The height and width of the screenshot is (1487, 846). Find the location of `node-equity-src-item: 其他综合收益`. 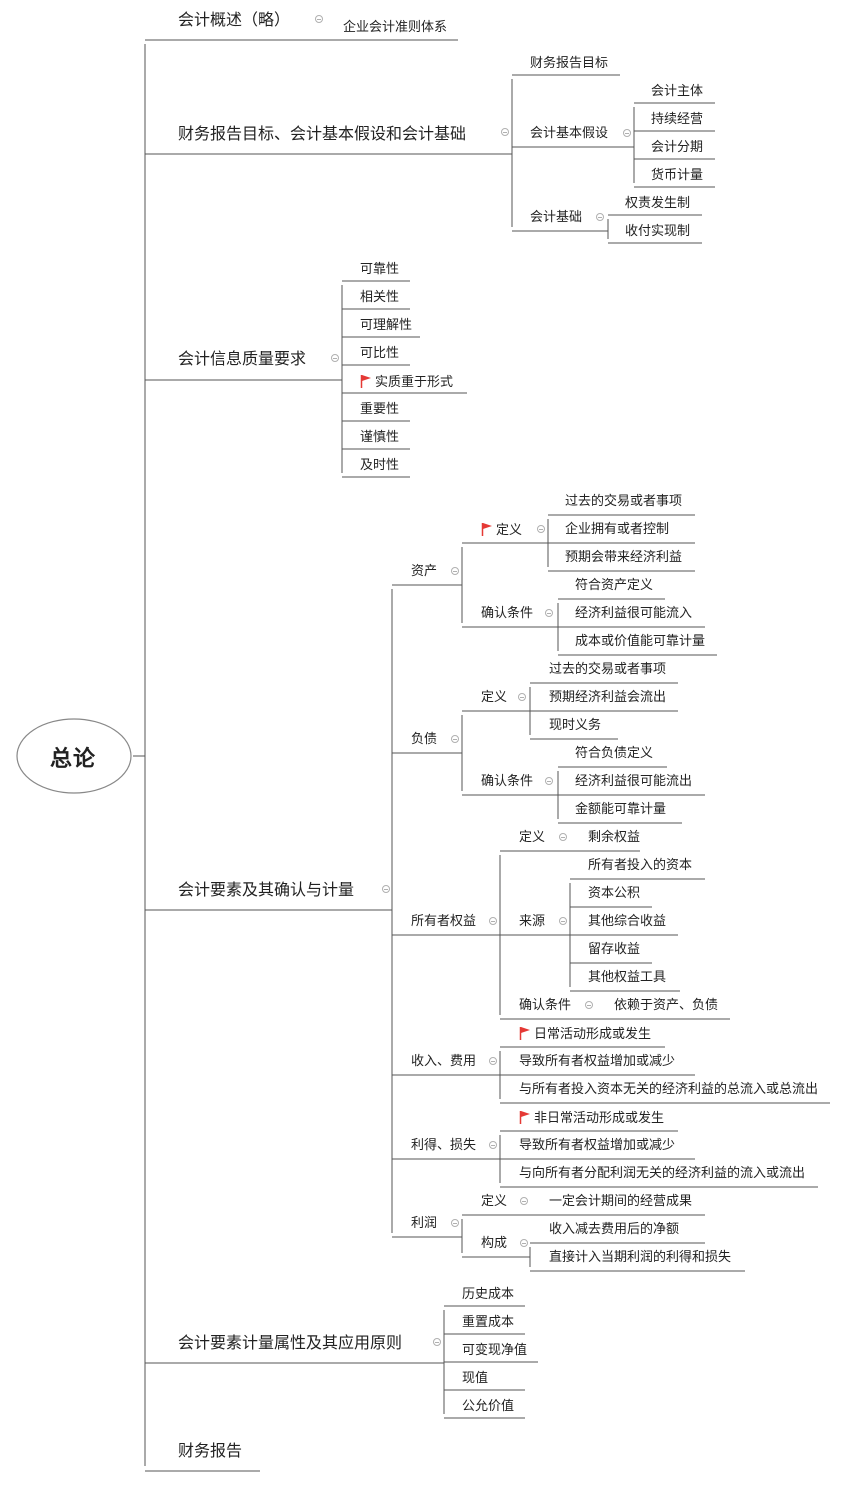

node-equity-src-item: 其他综合收益 is located at coordinates (627, 921).